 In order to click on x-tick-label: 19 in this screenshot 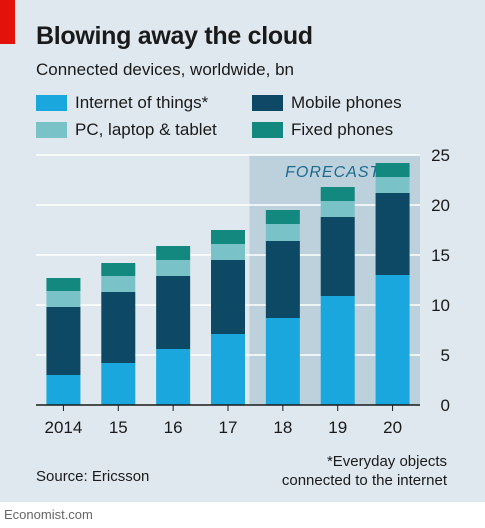, I will do `click(337, 427)`.